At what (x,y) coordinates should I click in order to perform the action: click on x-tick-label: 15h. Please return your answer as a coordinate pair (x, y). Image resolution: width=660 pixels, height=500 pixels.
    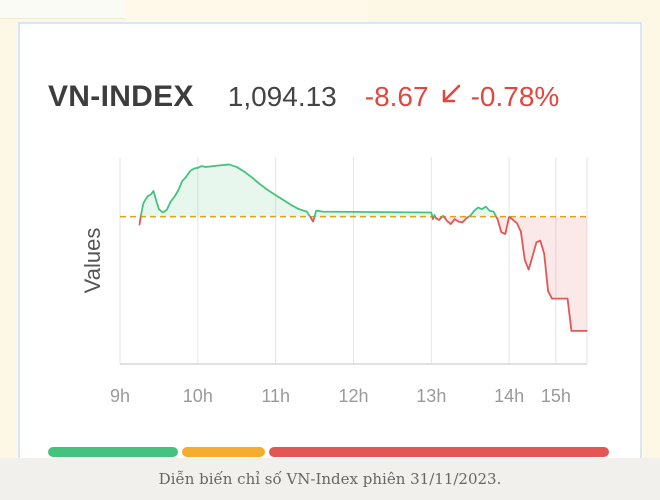
    Looking at the image, I should click on (556, 396).